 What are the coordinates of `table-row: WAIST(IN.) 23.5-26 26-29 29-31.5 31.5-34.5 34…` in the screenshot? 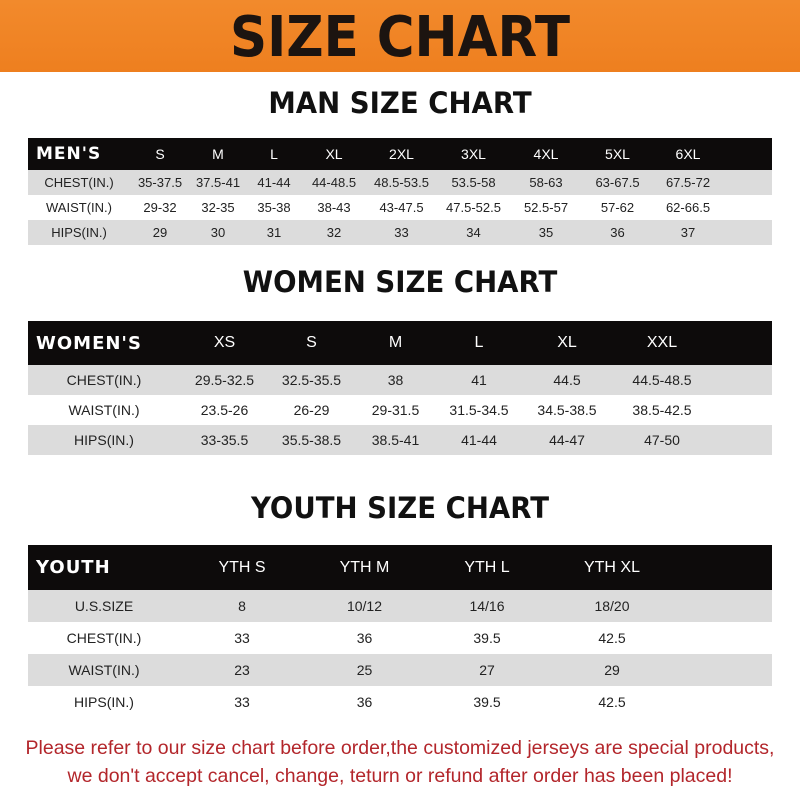 It's located at (400, 410).